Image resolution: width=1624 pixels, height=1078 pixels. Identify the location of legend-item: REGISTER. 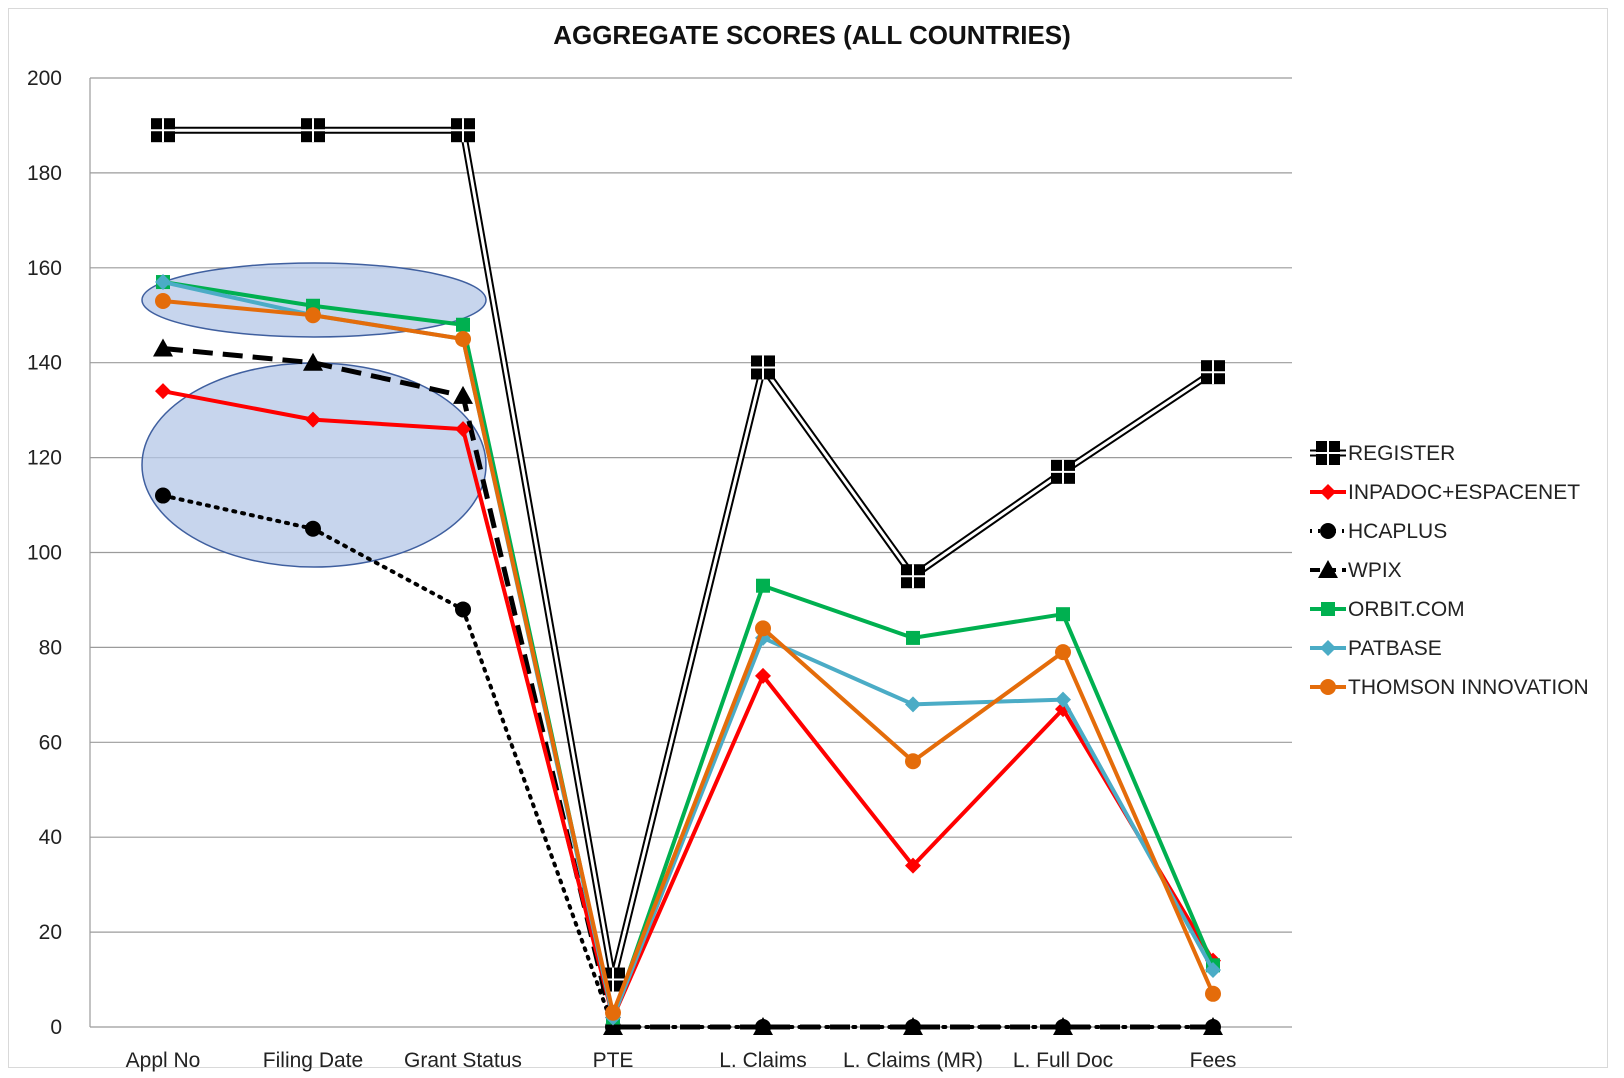
(1382, 453).